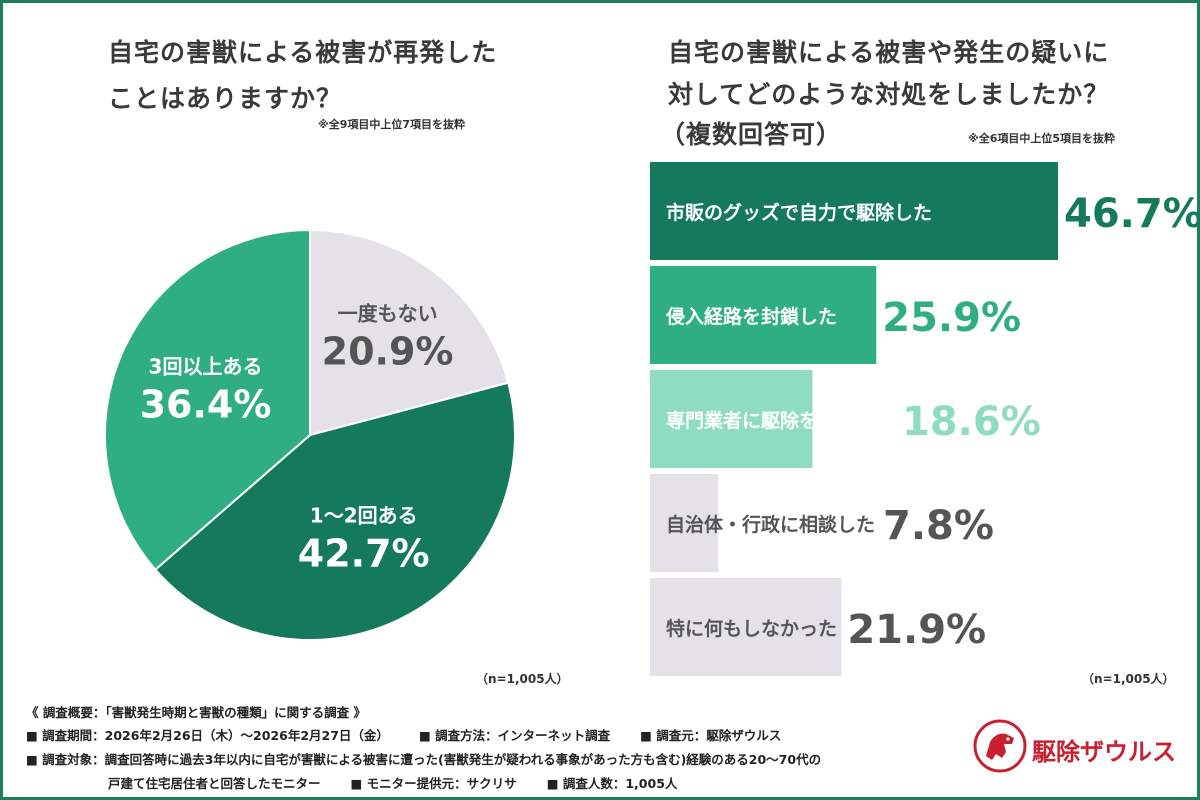 The image size is (1200, 800). What do you see at coordinates (392, 124) in the screenshot?
I see `left-note: ※全9項目中上位7項目を抜粋` at bounding box center [392, 124].